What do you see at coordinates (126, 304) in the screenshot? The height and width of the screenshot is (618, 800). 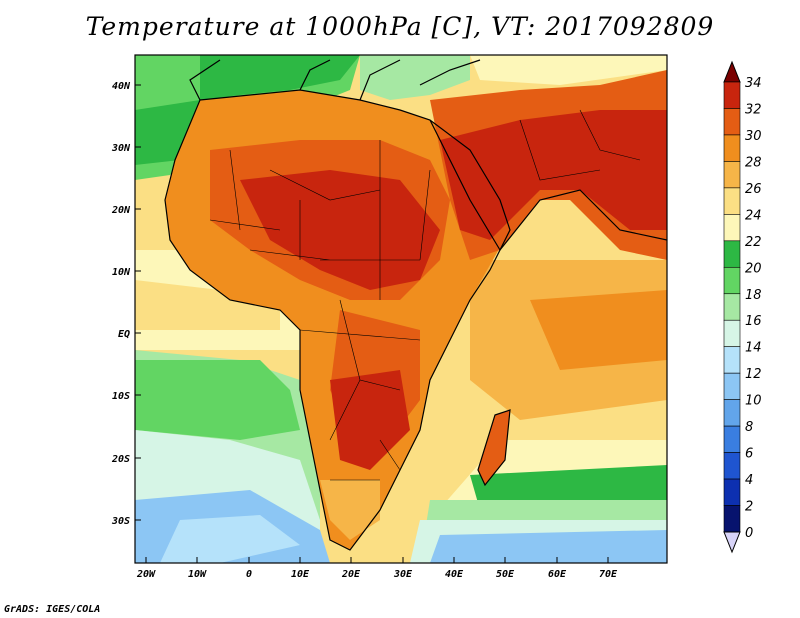 I see `lat-axis: 40N 30N 20N 10N EQ 10S 20S 30S` at bounding box center [126, 304].